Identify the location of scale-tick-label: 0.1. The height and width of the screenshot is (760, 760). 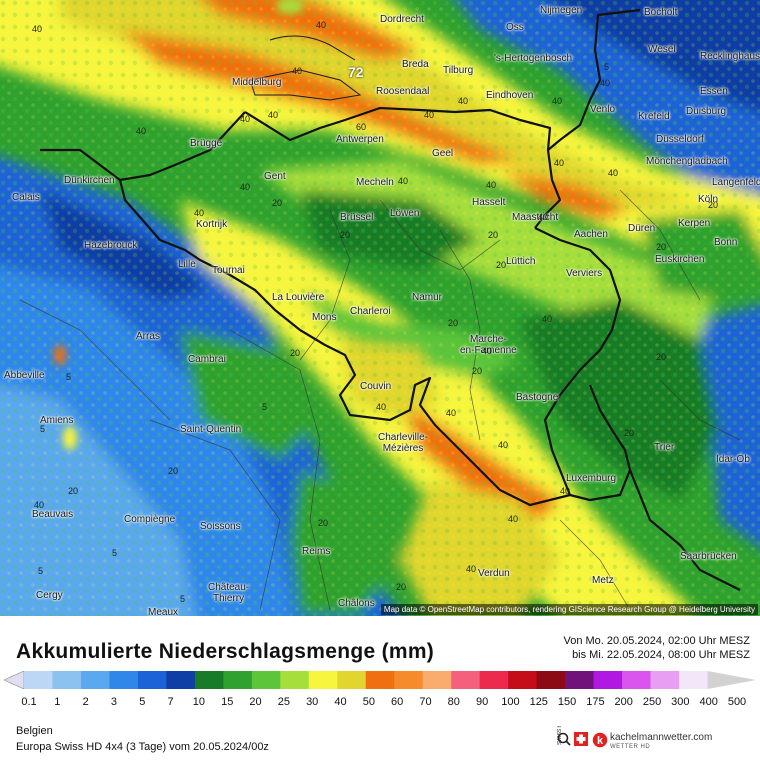
(29, 702).